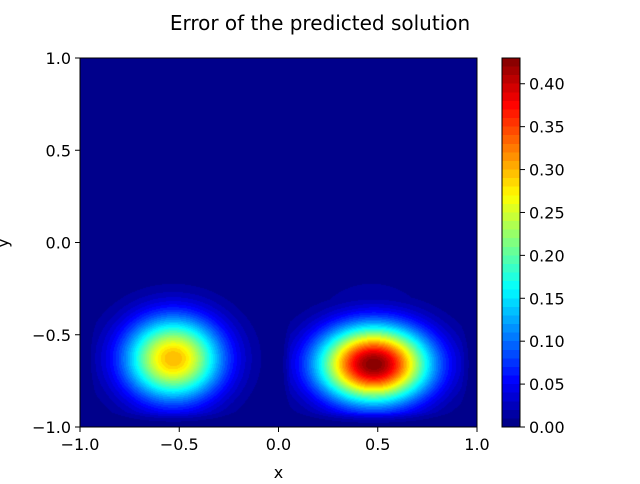  I want to click on colorbar-tick-label: 0.35, so click(547, 127).